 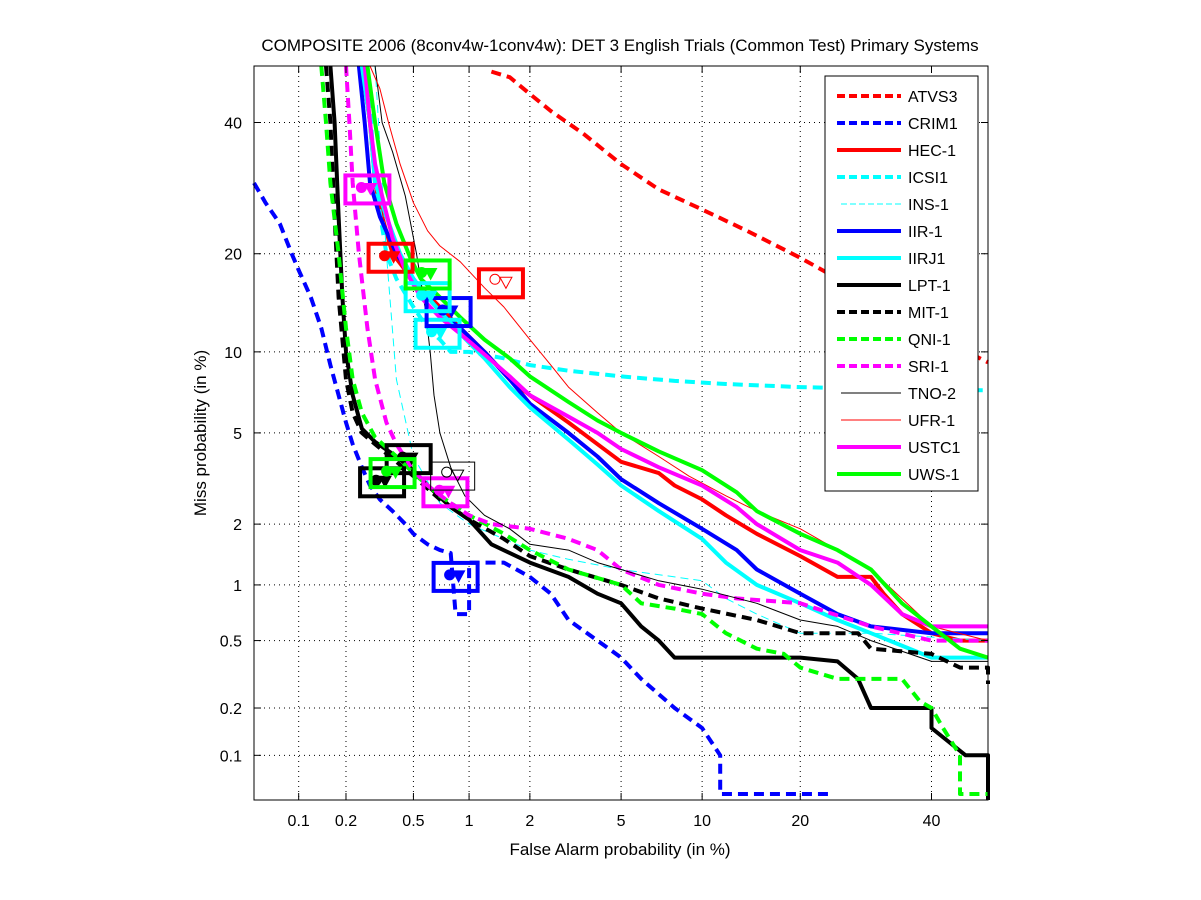 What do you see at coordinates (233, 124) in the screenshot?
I see `y-tick-label: 40` at bounding box center [233, 124].